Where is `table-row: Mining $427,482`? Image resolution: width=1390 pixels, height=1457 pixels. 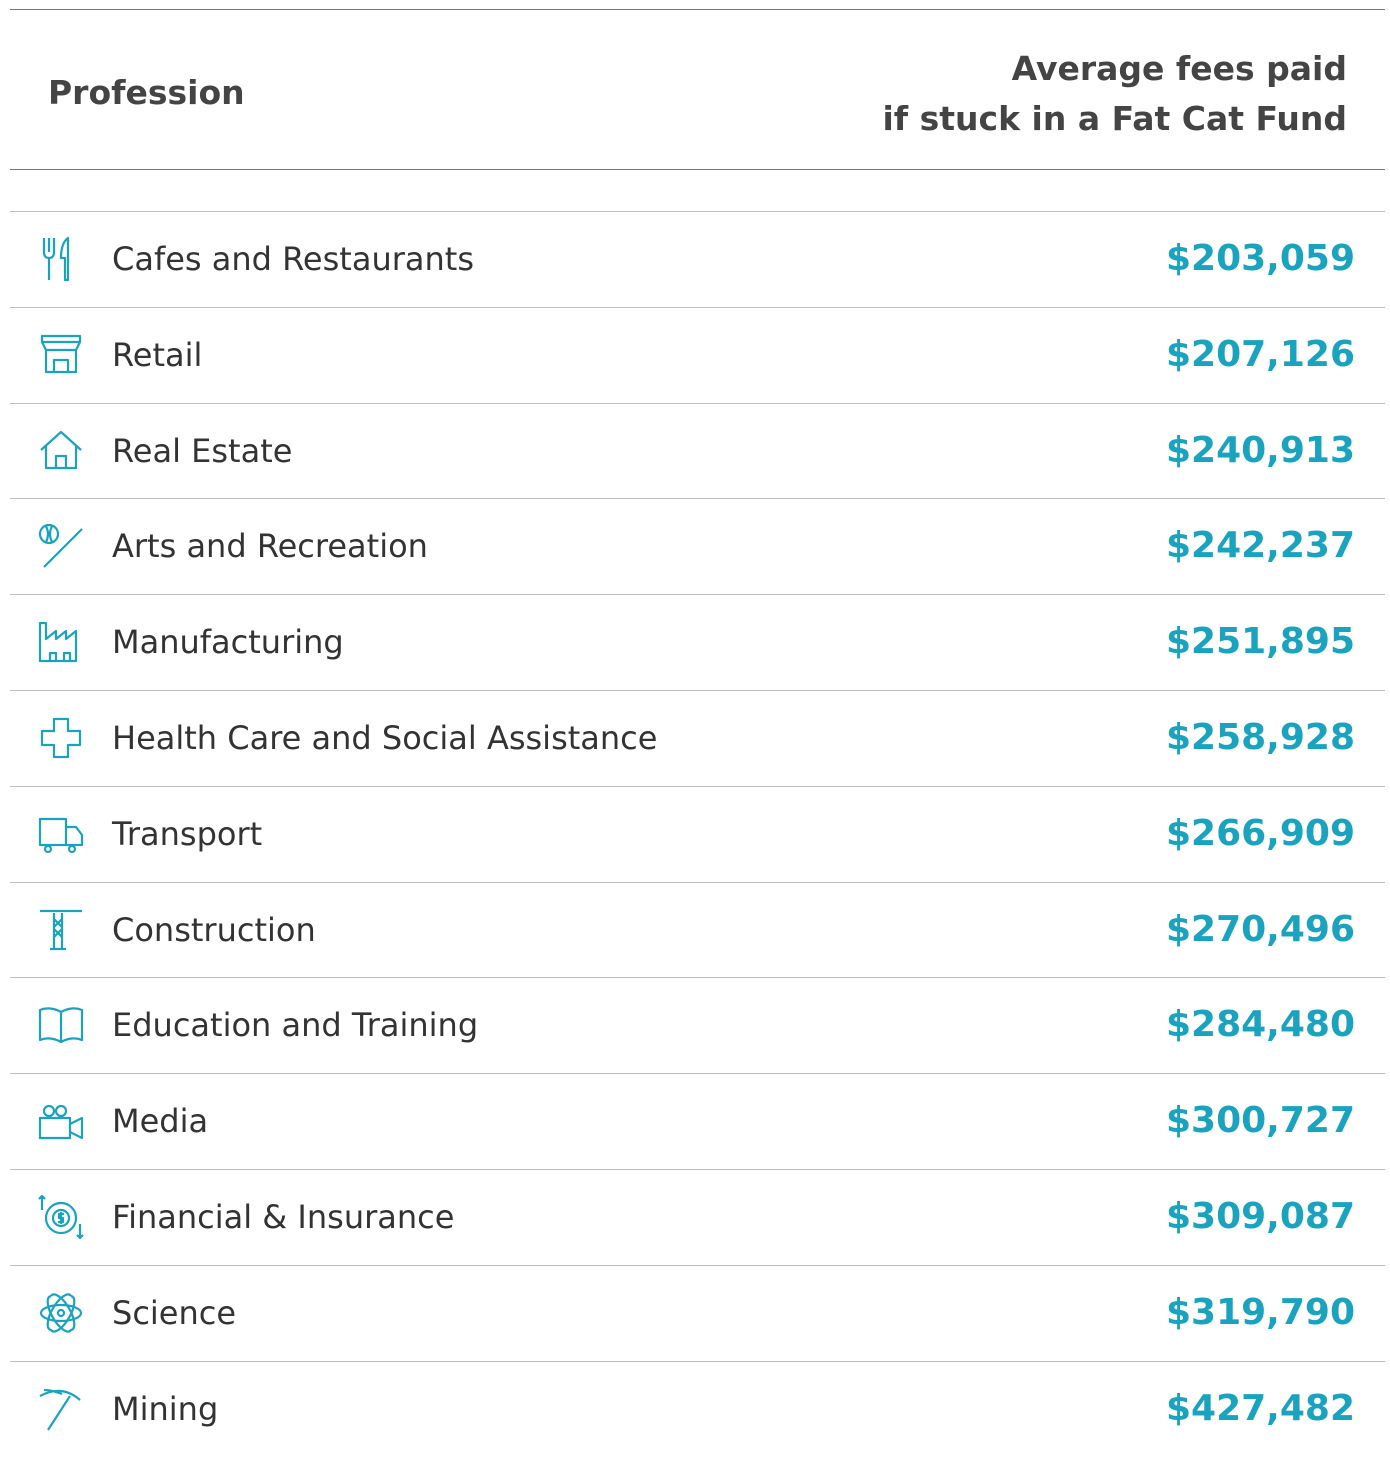 table-row: Mining $427,482 is located at coordinates (695, 1409).